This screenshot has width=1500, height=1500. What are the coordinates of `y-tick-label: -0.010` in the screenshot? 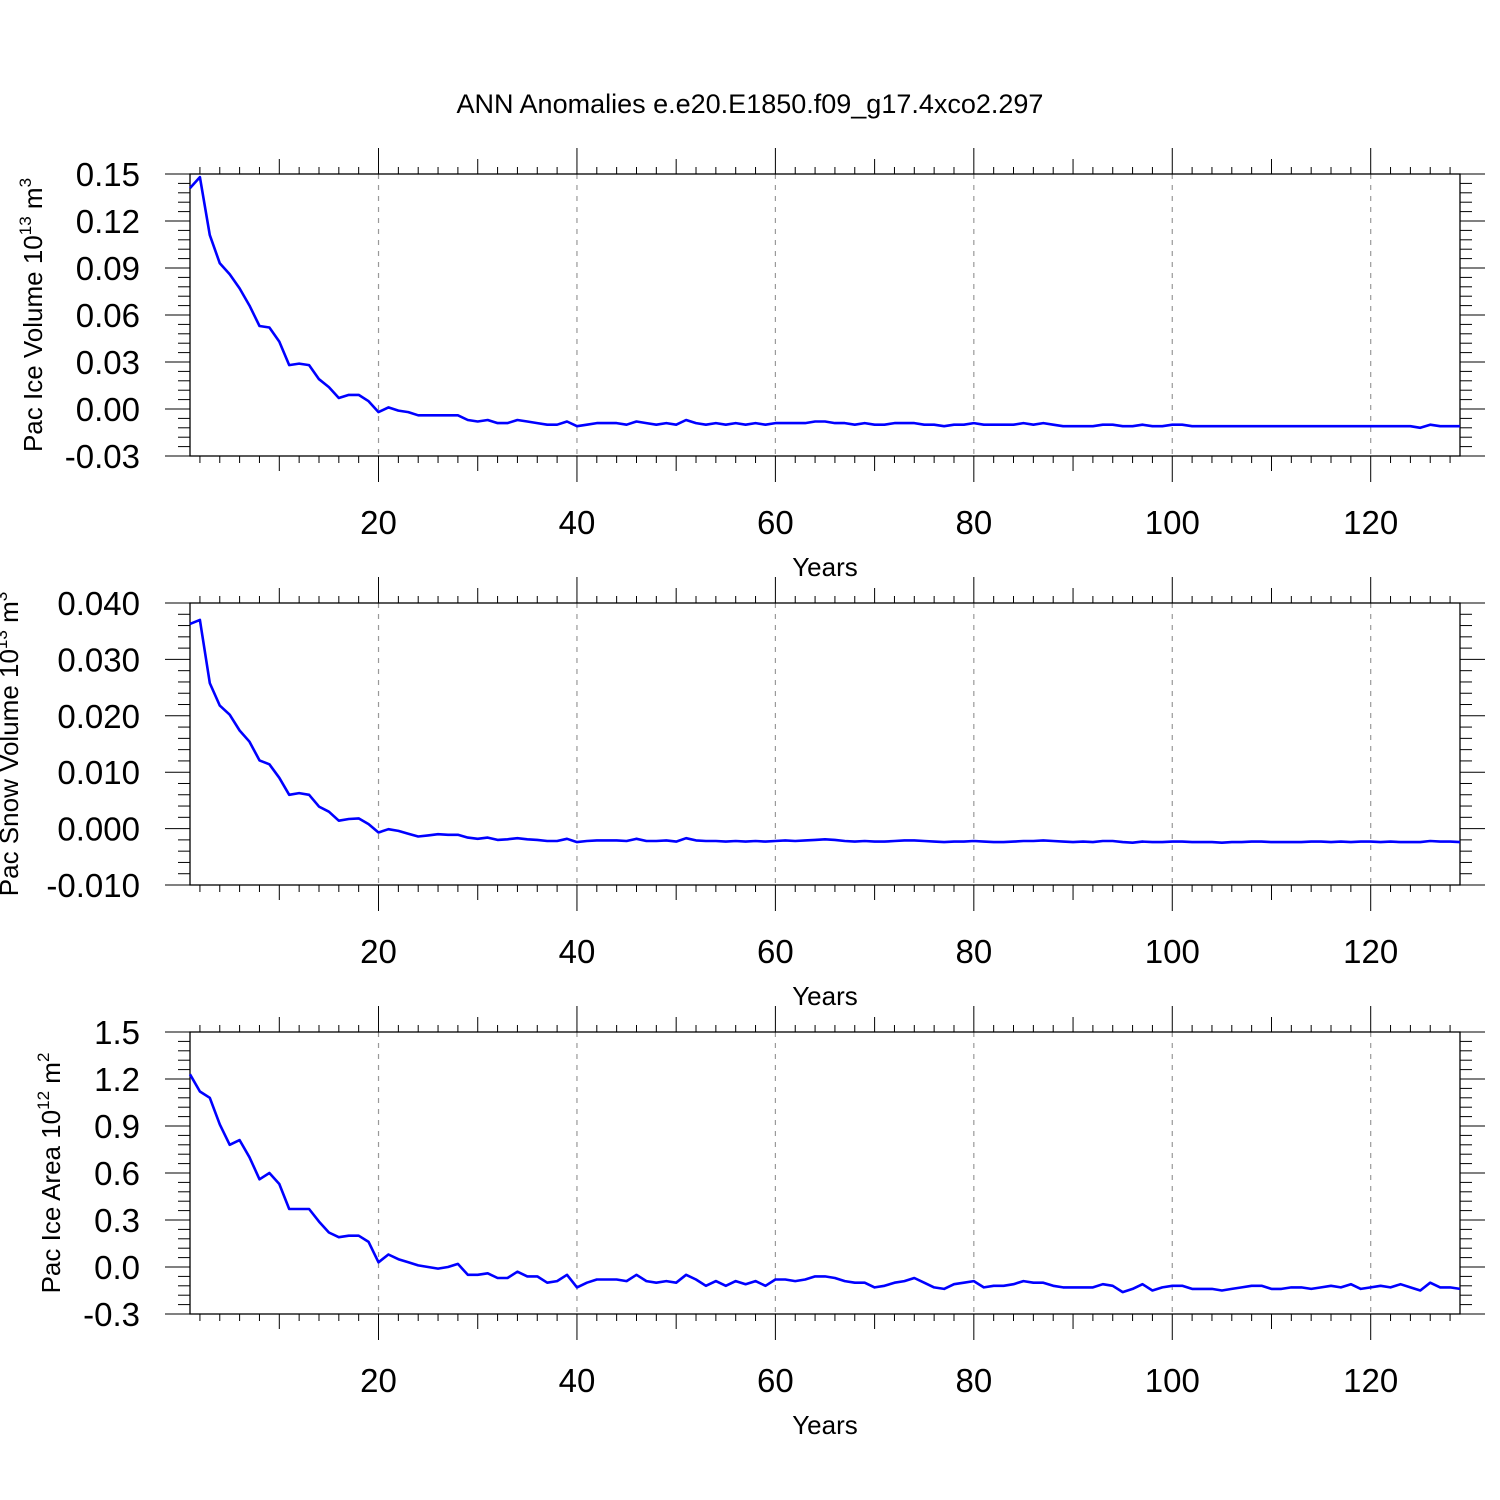 It's located at (93, 885).